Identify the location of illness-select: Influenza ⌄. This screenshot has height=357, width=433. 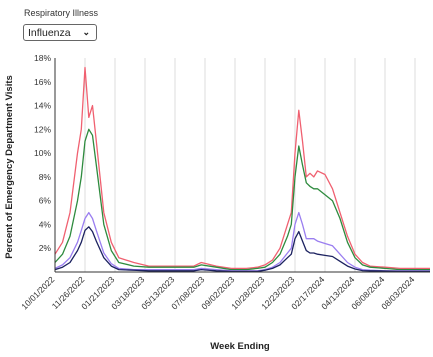
(60, 32).